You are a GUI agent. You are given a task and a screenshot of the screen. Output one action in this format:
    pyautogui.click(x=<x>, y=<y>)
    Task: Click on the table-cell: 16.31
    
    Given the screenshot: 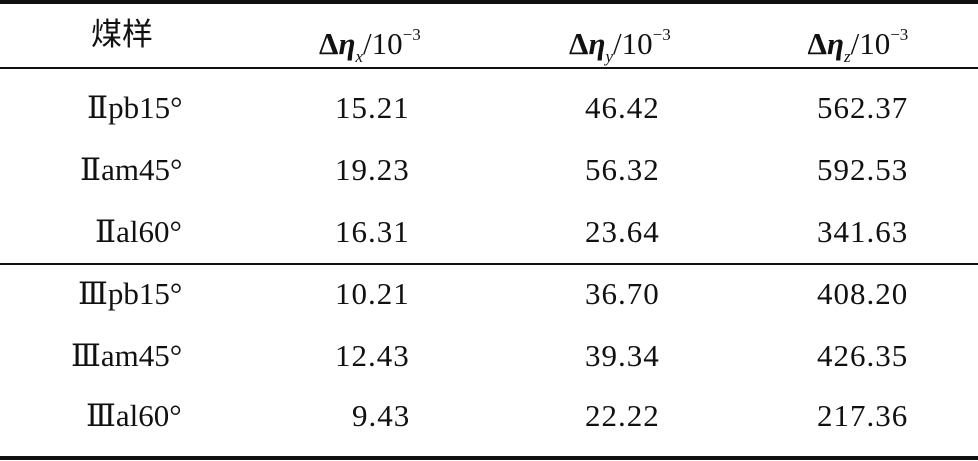 What is the action you would take?
    pyautogui.click(x=372, y=231)
    